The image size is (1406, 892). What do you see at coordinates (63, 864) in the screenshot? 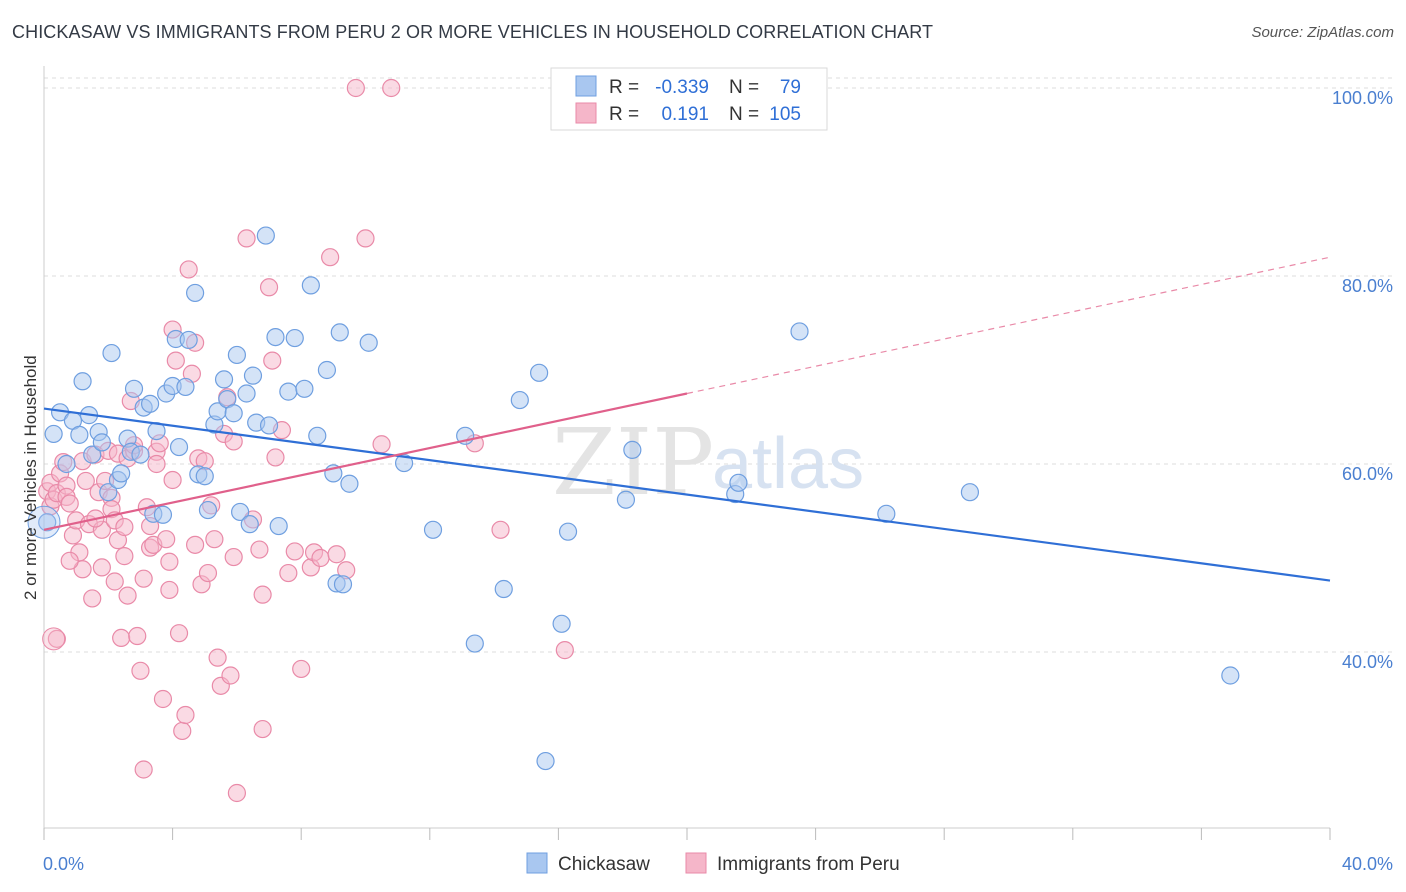
I see `x-tick-label-0: 0.0%` at bounding box center [63, 864].